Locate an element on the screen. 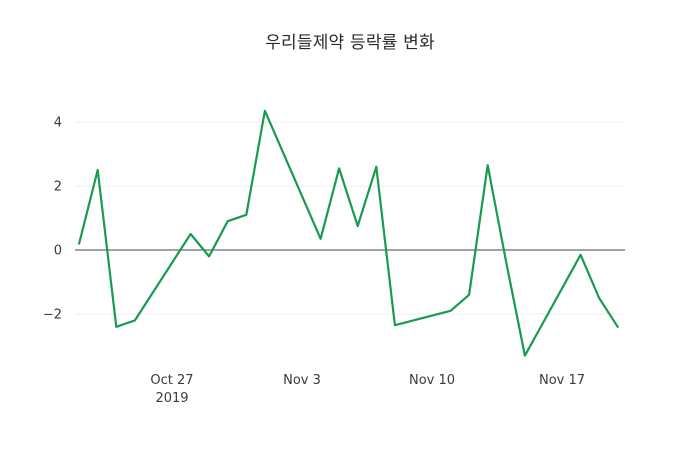 The image size is (700, 450). y-tick-label: 4 is located at coordinates (58, 123).